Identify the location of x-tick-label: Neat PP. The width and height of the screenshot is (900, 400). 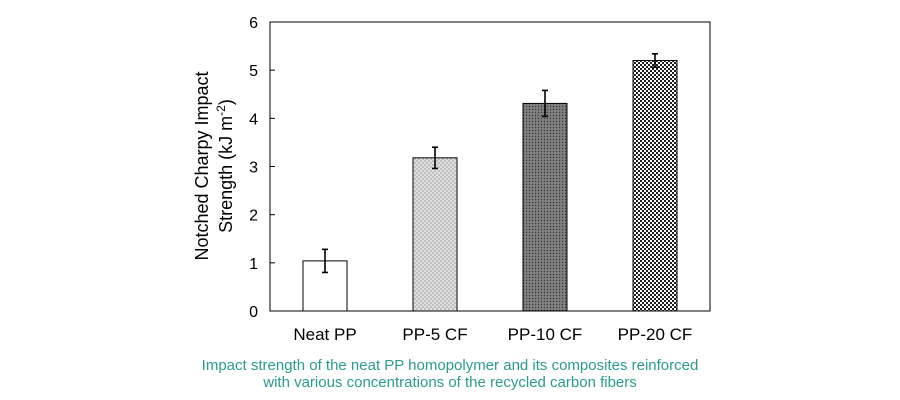
(324, 334).